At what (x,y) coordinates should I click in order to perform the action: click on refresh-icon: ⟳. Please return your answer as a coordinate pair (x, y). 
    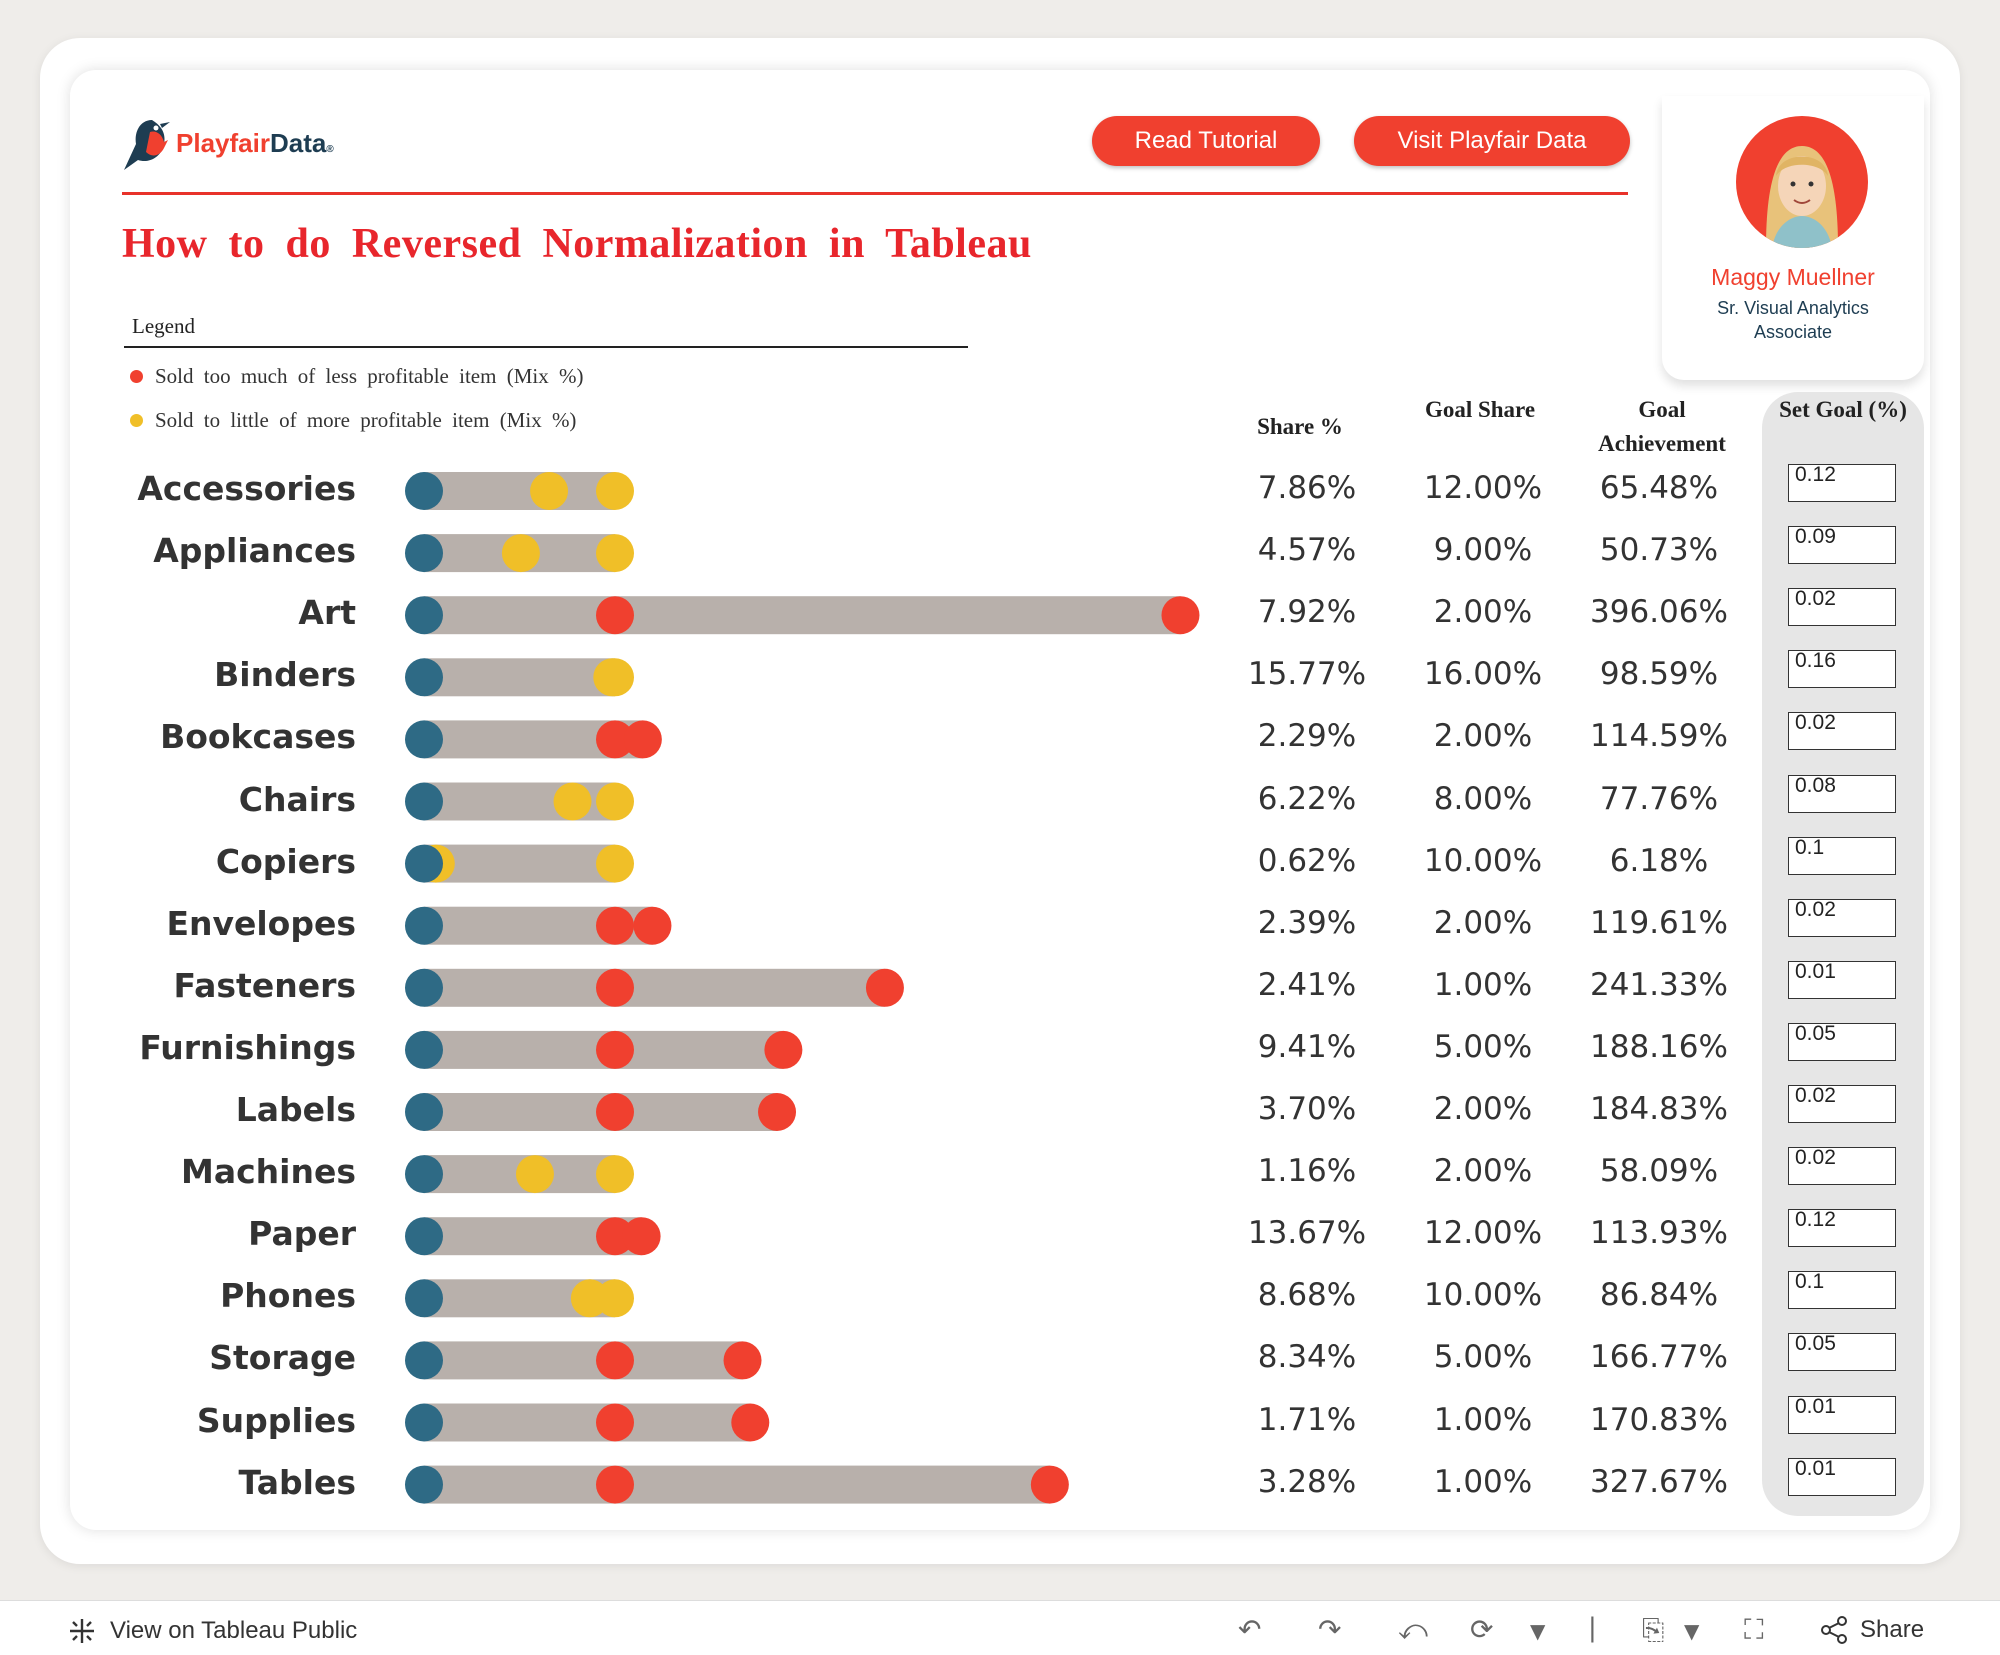
    Looking at the image, I should click on (1482, 1629).